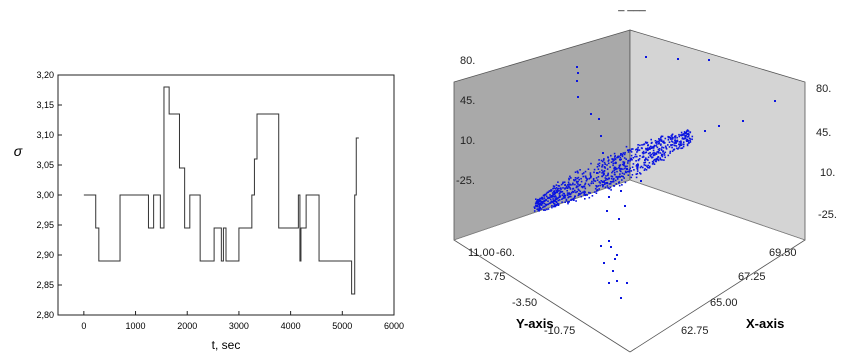 The height and width of the screenshot is (362, 865). What do you see at coordinates (717, 135) in the screenshot?
I see `right-back-wall` at bounding box center [717, 135].